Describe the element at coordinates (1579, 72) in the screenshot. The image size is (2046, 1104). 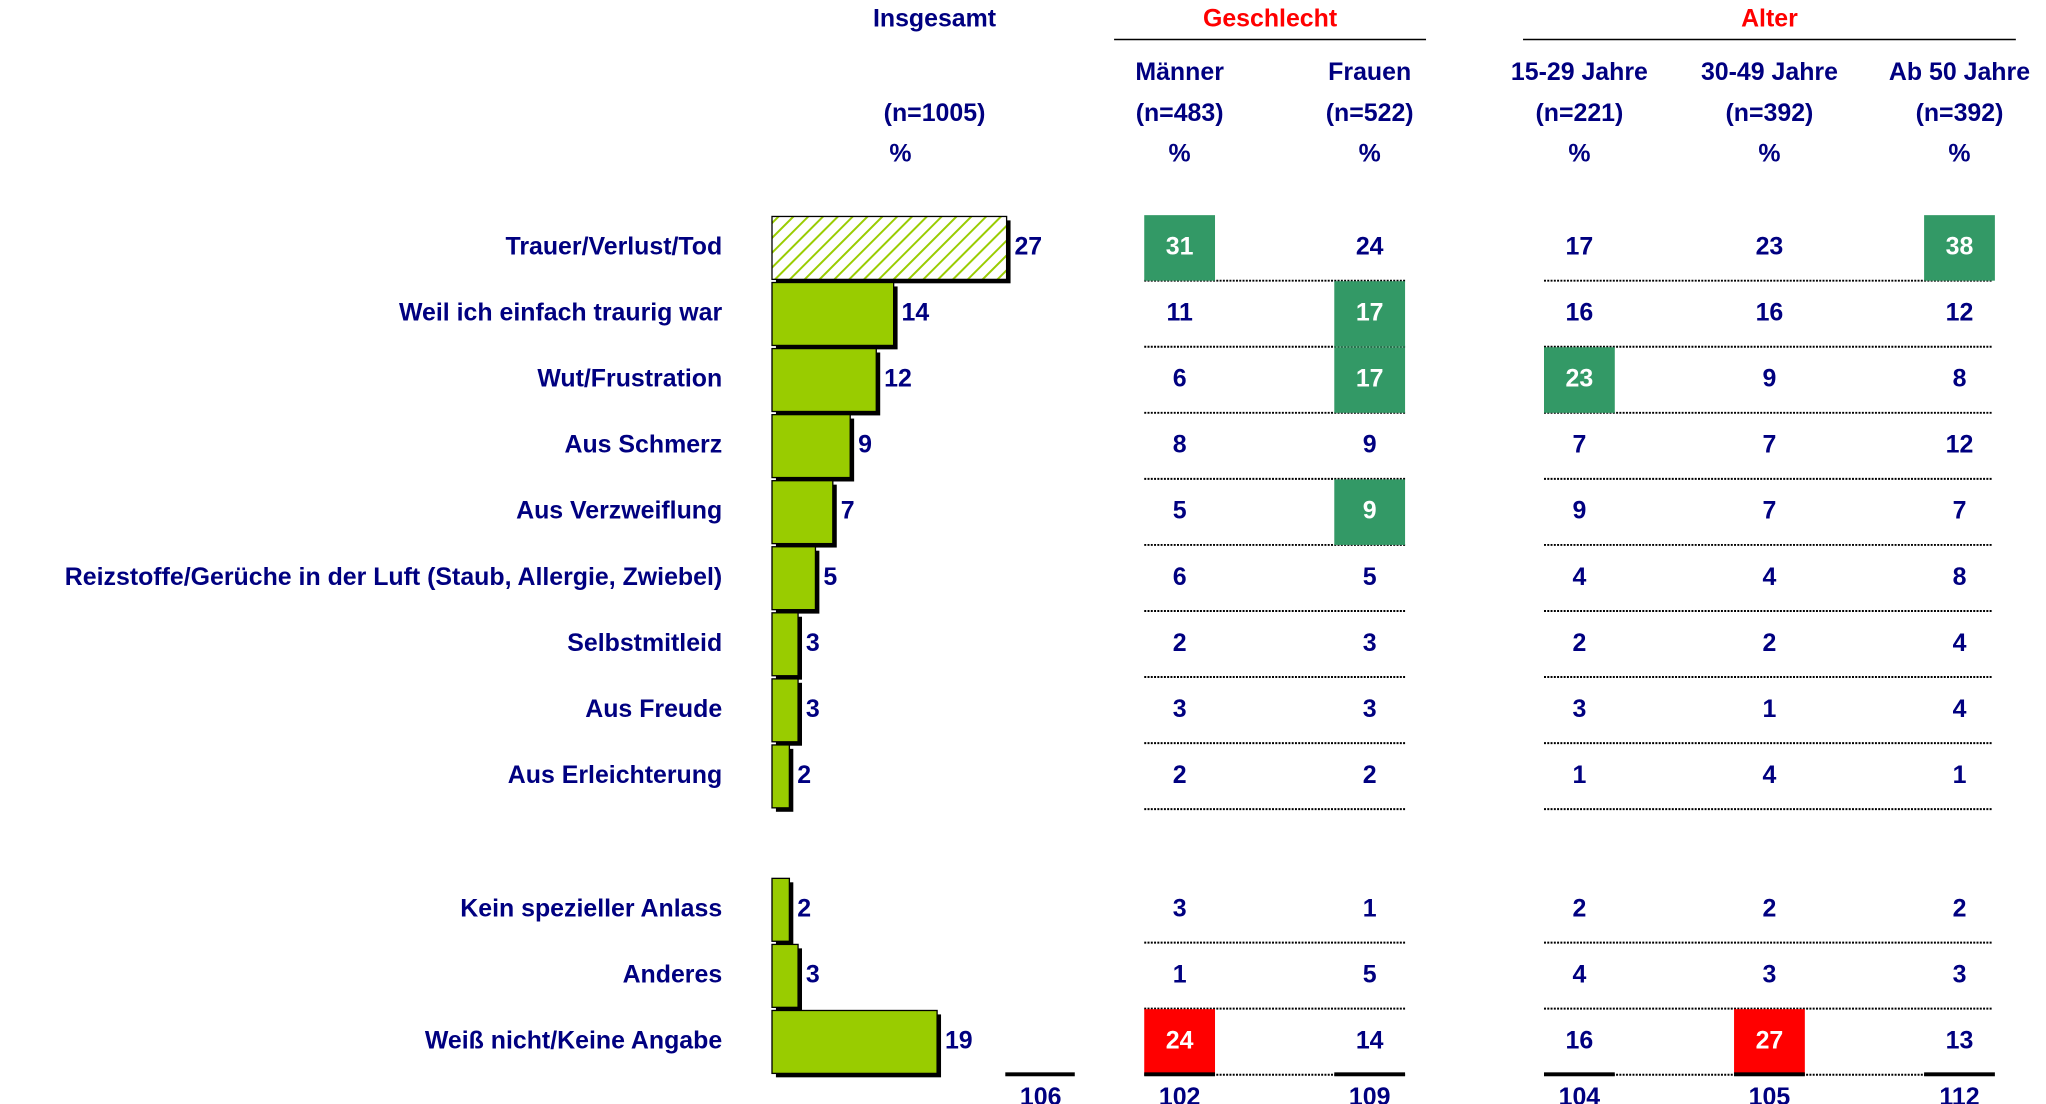
I see `column-title: 15-29 Jahre` at that location.